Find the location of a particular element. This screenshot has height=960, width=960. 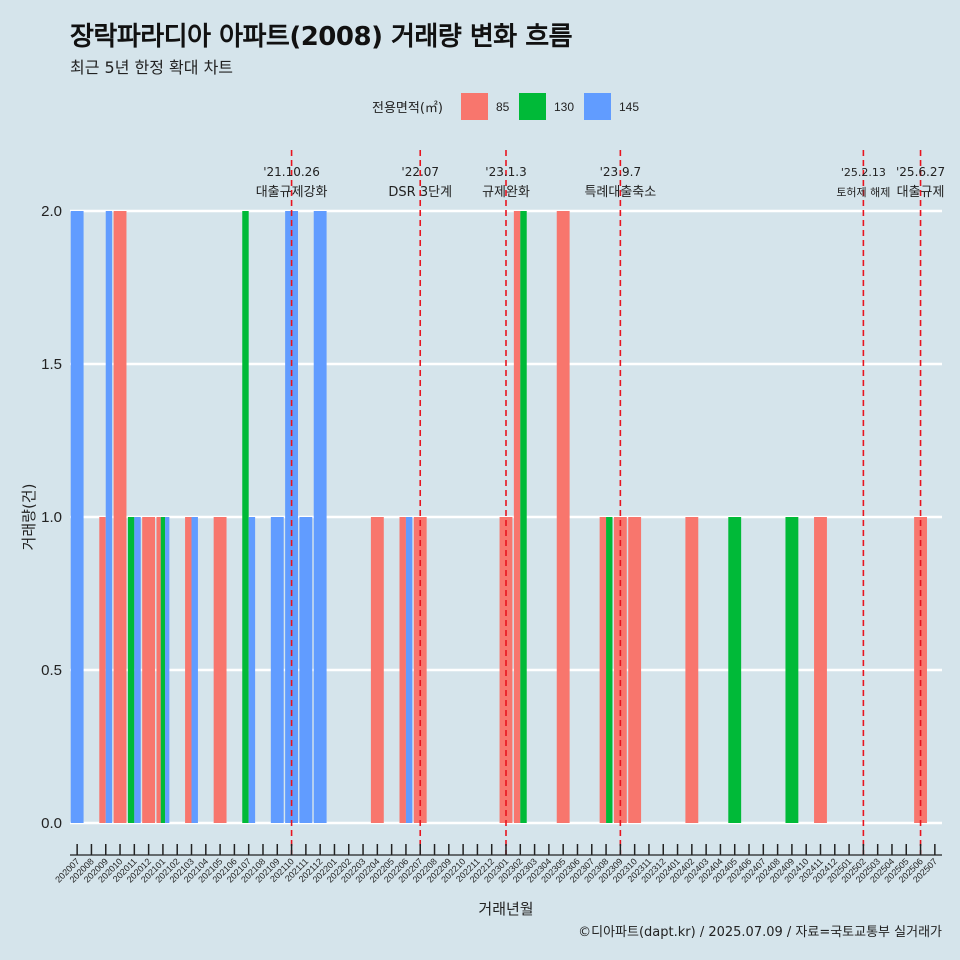

legend: 전용면적(㎡) 85 130 145 is located at coordinates (505, 106).